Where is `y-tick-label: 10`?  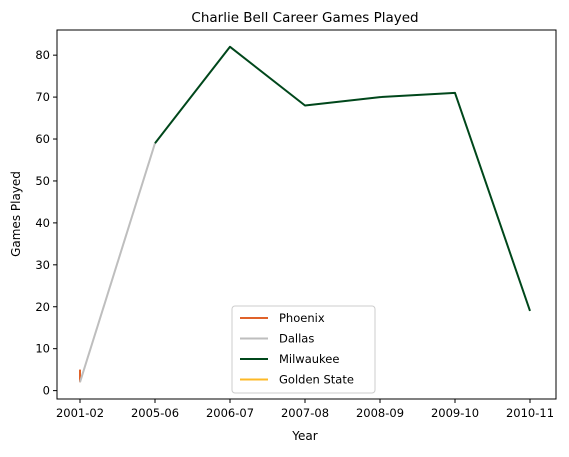
y-tick-label: 10 is located at coordinates (42, 349).